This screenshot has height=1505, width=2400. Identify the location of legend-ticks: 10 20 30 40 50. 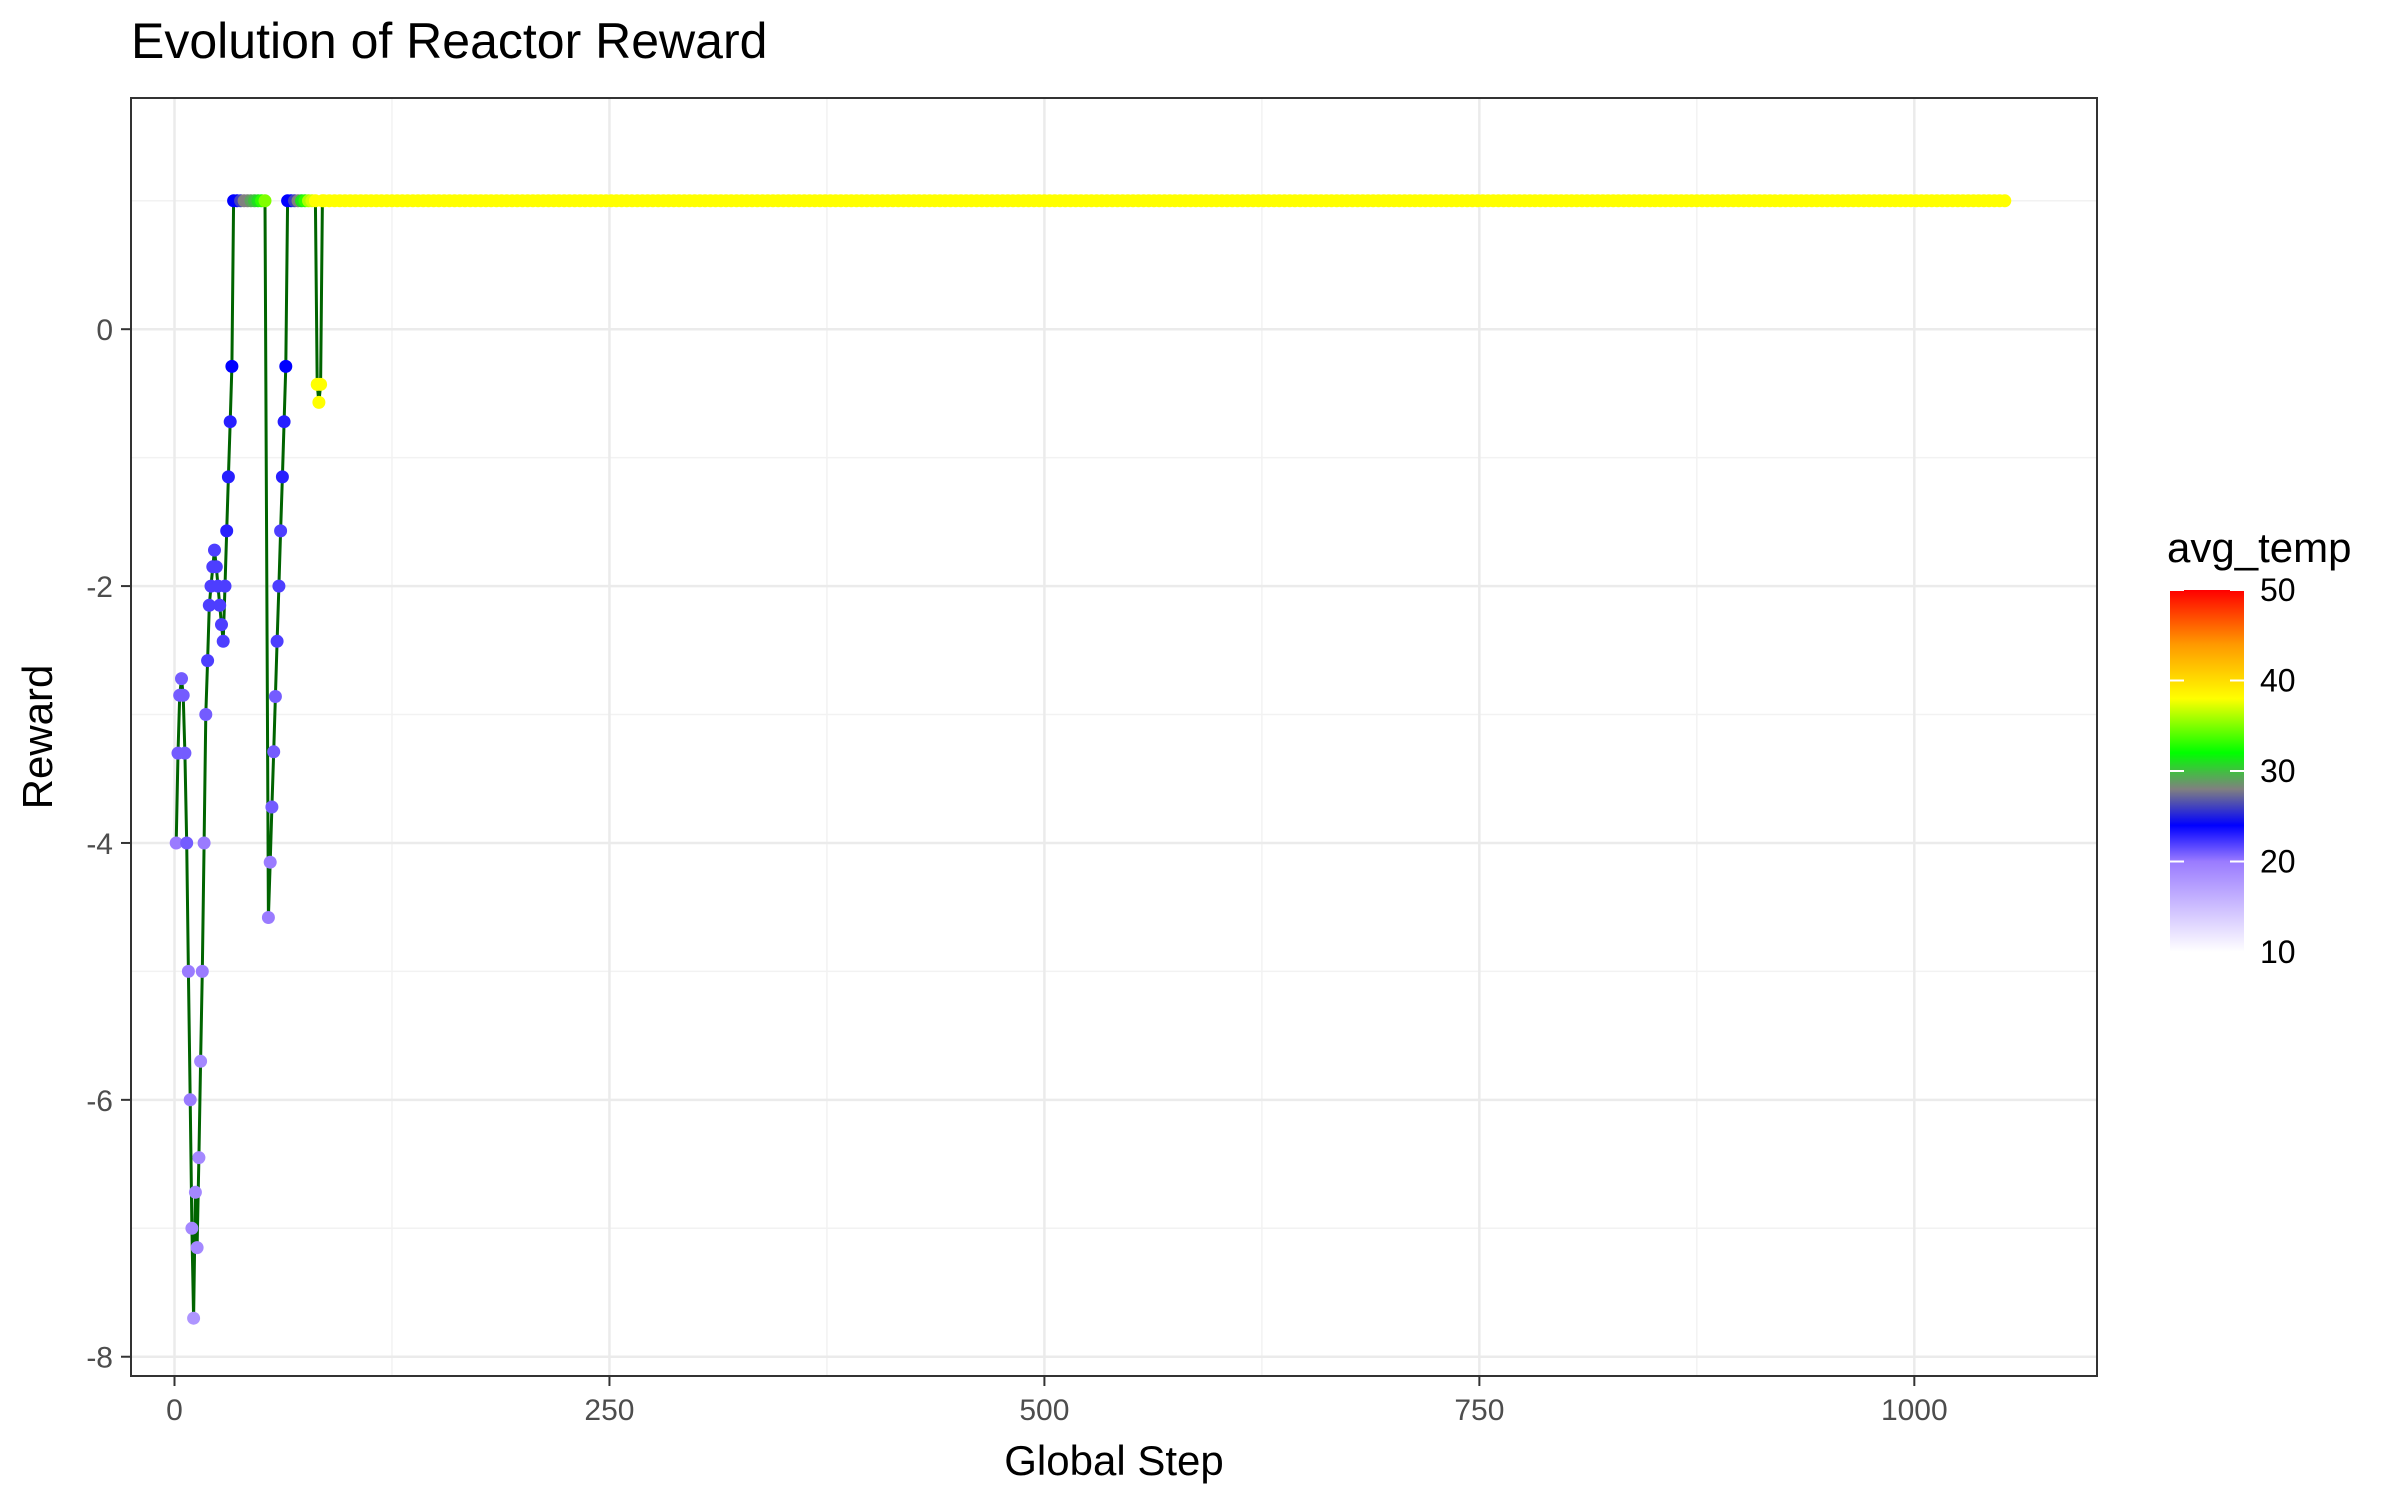
(2233, 771).